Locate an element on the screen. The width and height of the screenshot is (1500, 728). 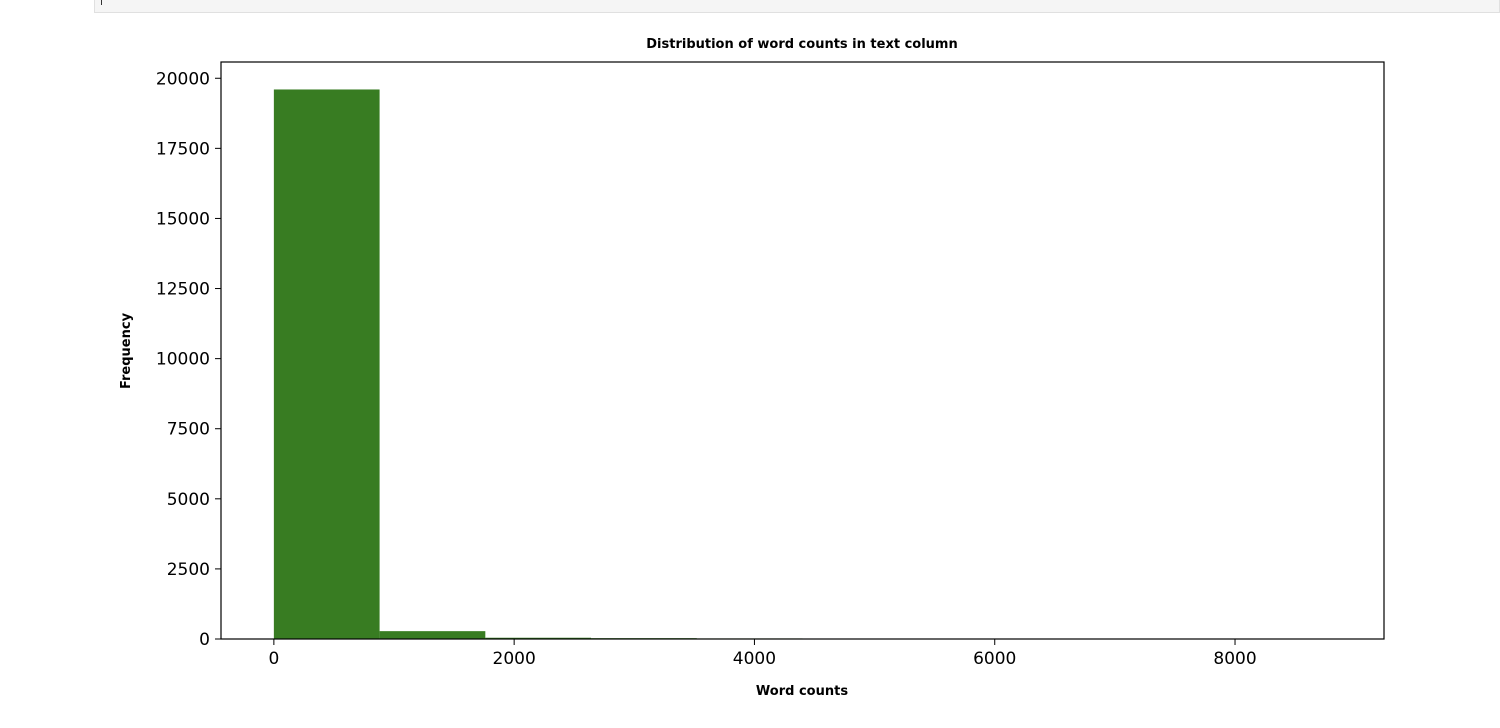
x-tick-label: 0 is located at coordinates (273, 659).